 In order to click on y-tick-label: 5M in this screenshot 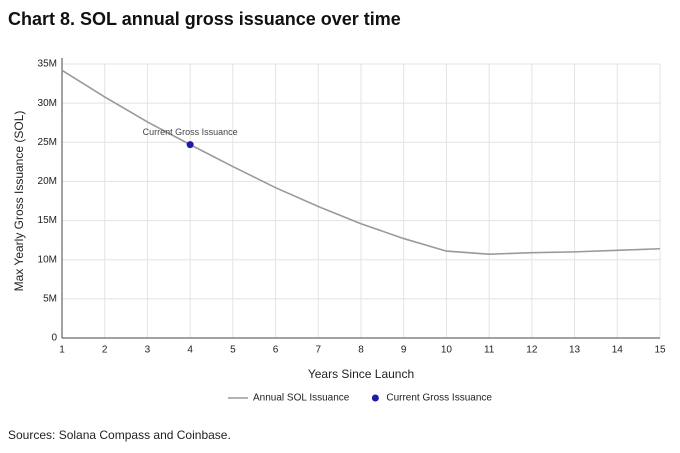, I will do `click(50, 298)`.